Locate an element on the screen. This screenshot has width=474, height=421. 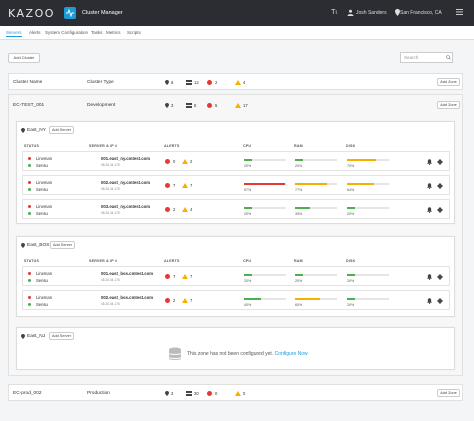
user-icon is located at coordinates (350, 13).